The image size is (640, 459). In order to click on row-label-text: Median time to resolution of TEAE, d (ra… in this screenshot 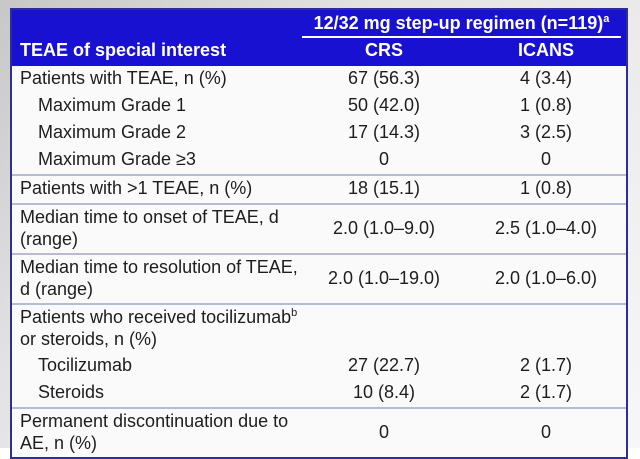, I will do `click(159, 277)`.